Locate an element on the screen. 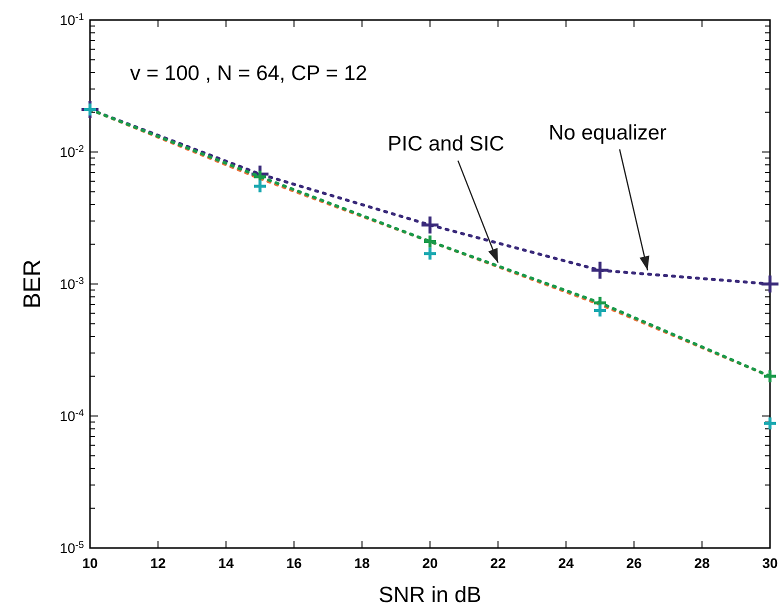 This screenshot has height=610, width=779. y-tick-label: 10$^{-1}$ is located at coordinates (72, 20).